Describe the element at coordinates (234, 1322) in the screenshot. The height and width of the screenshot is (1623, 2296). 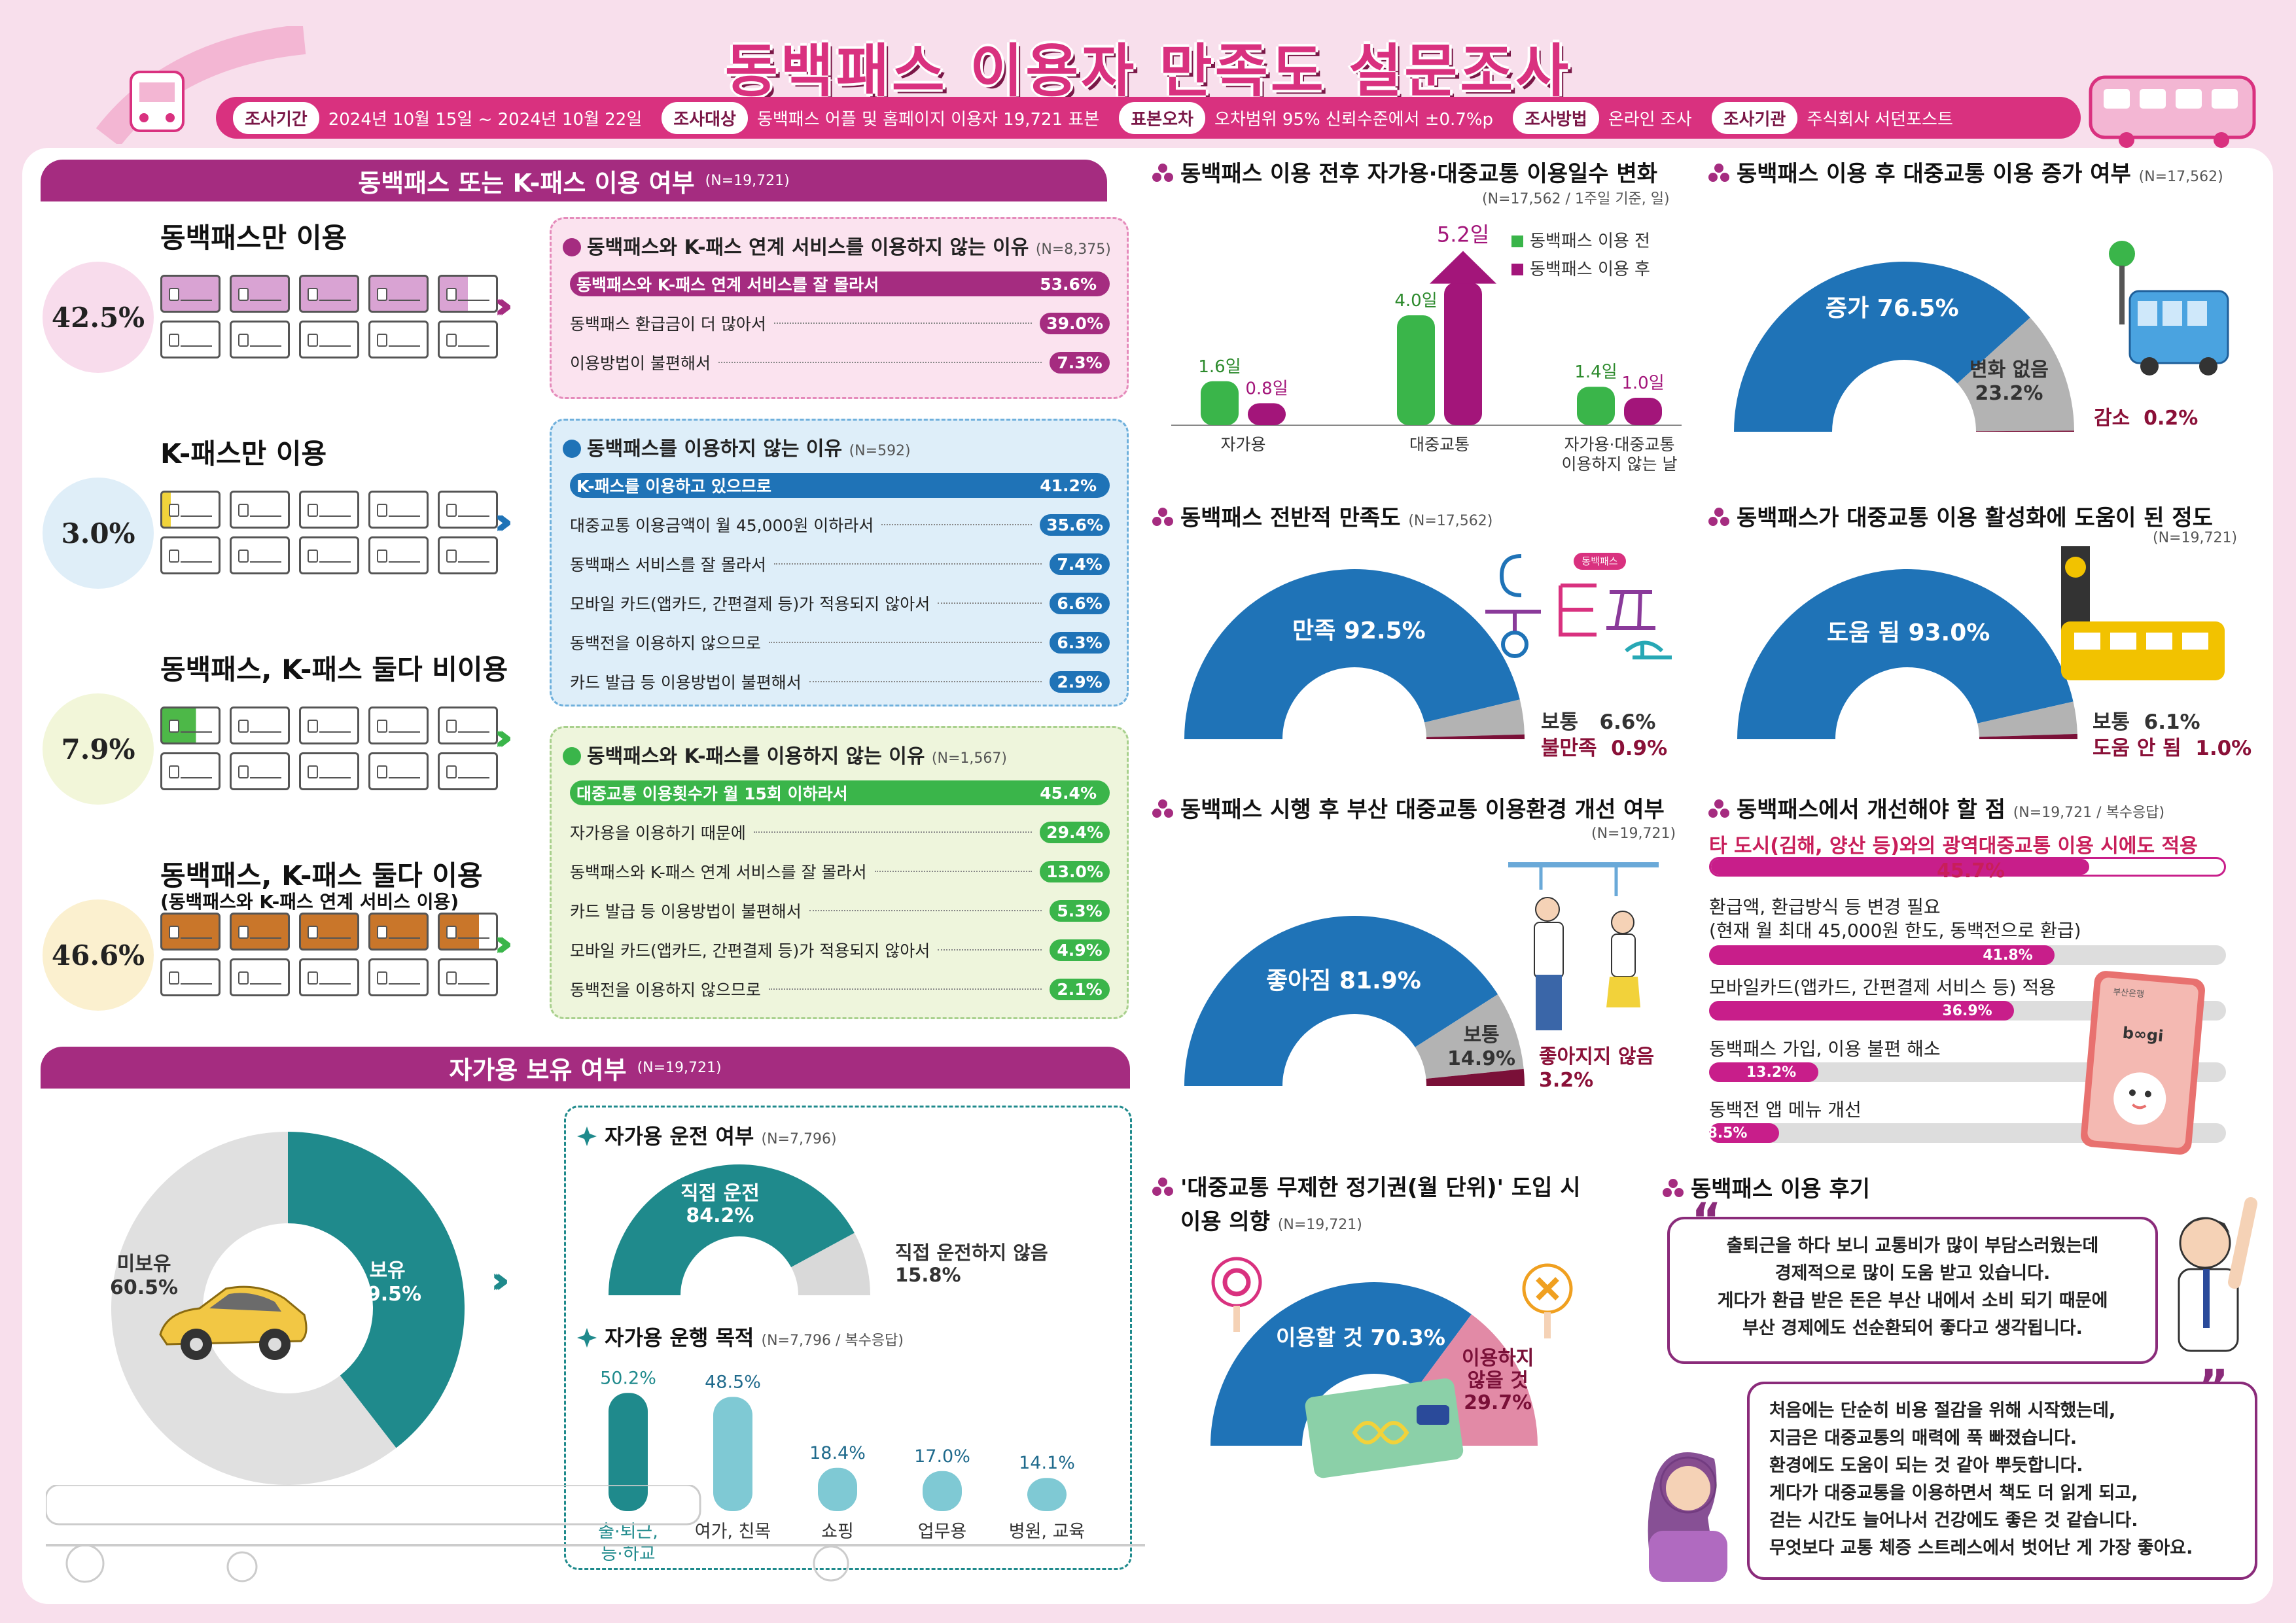
I see `car-icon` at that location.